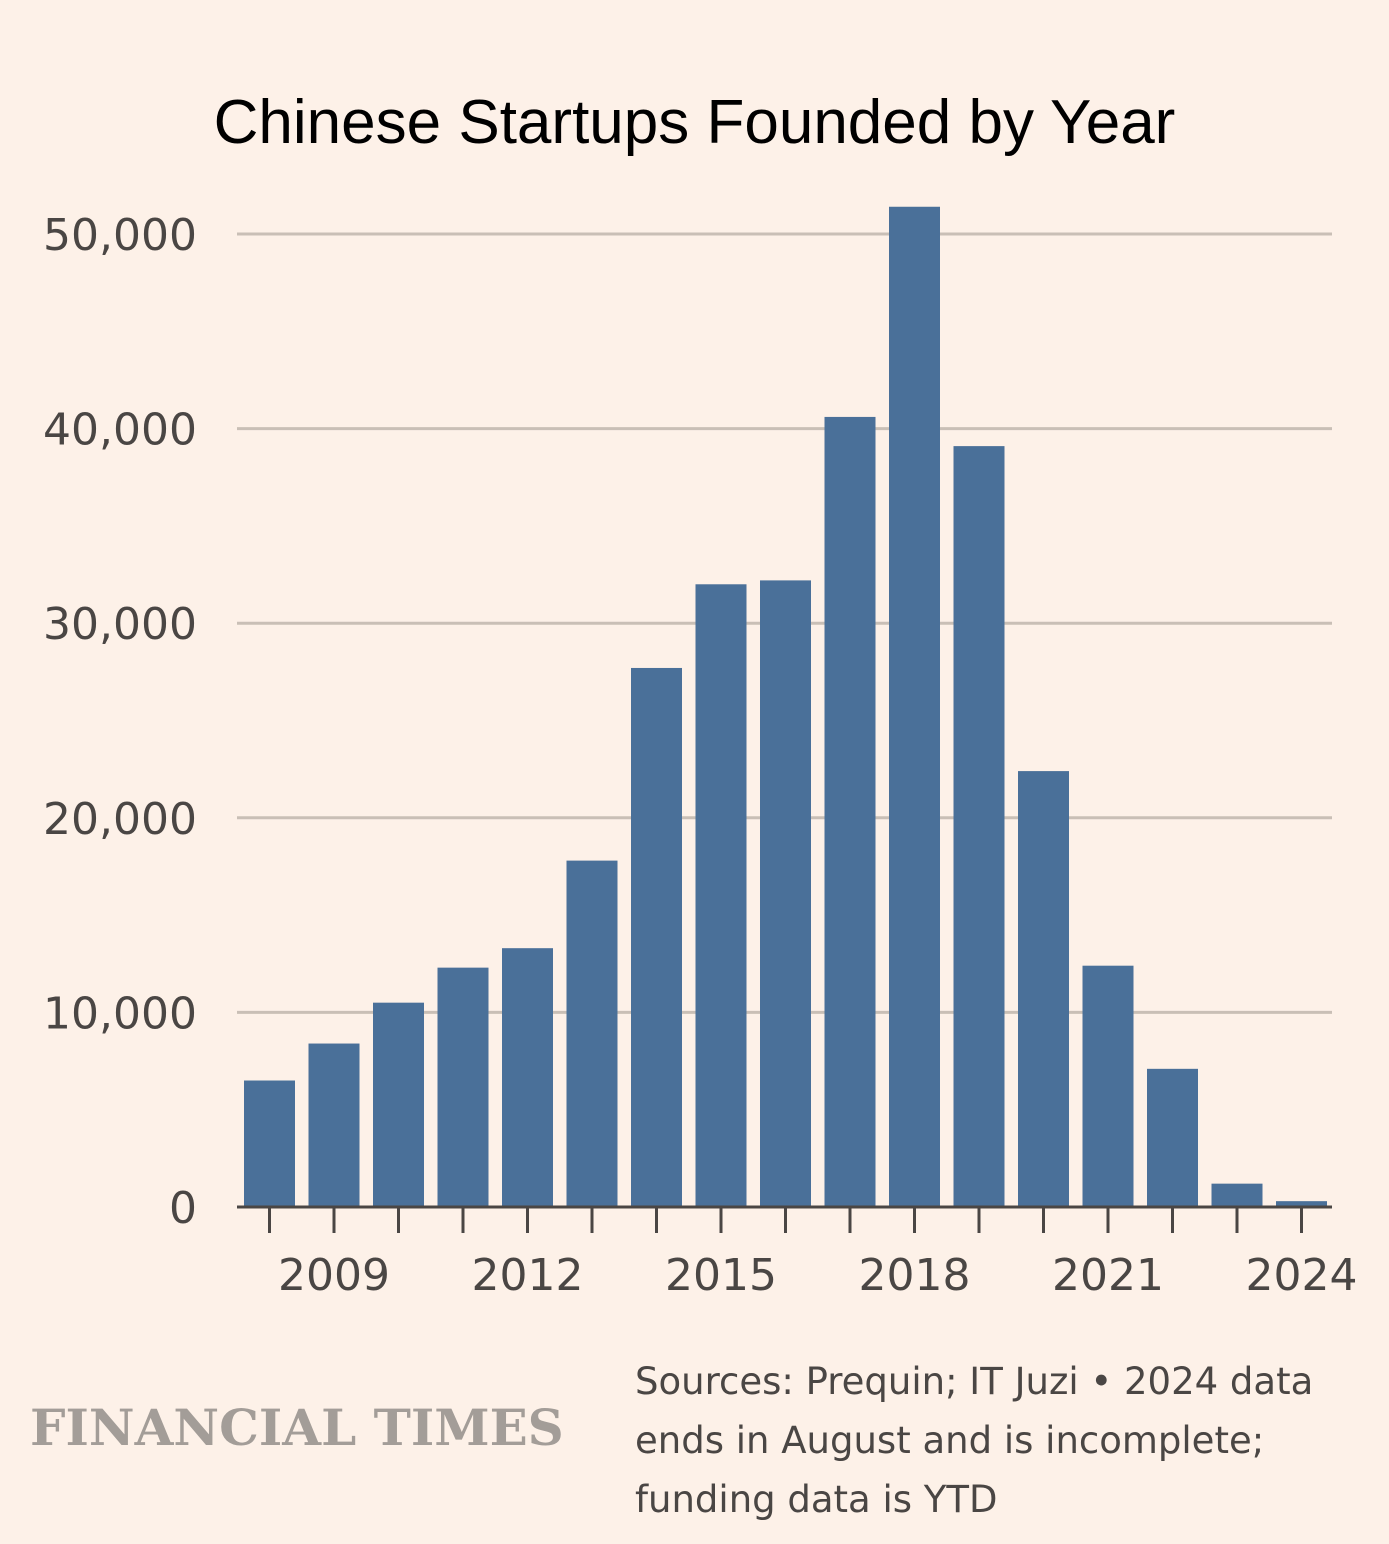 This screenshot has width=1389, height=1544. I want to click on source-line: Sources: Prequin; IT Juzi • 2024 data, so click(974, 1381).